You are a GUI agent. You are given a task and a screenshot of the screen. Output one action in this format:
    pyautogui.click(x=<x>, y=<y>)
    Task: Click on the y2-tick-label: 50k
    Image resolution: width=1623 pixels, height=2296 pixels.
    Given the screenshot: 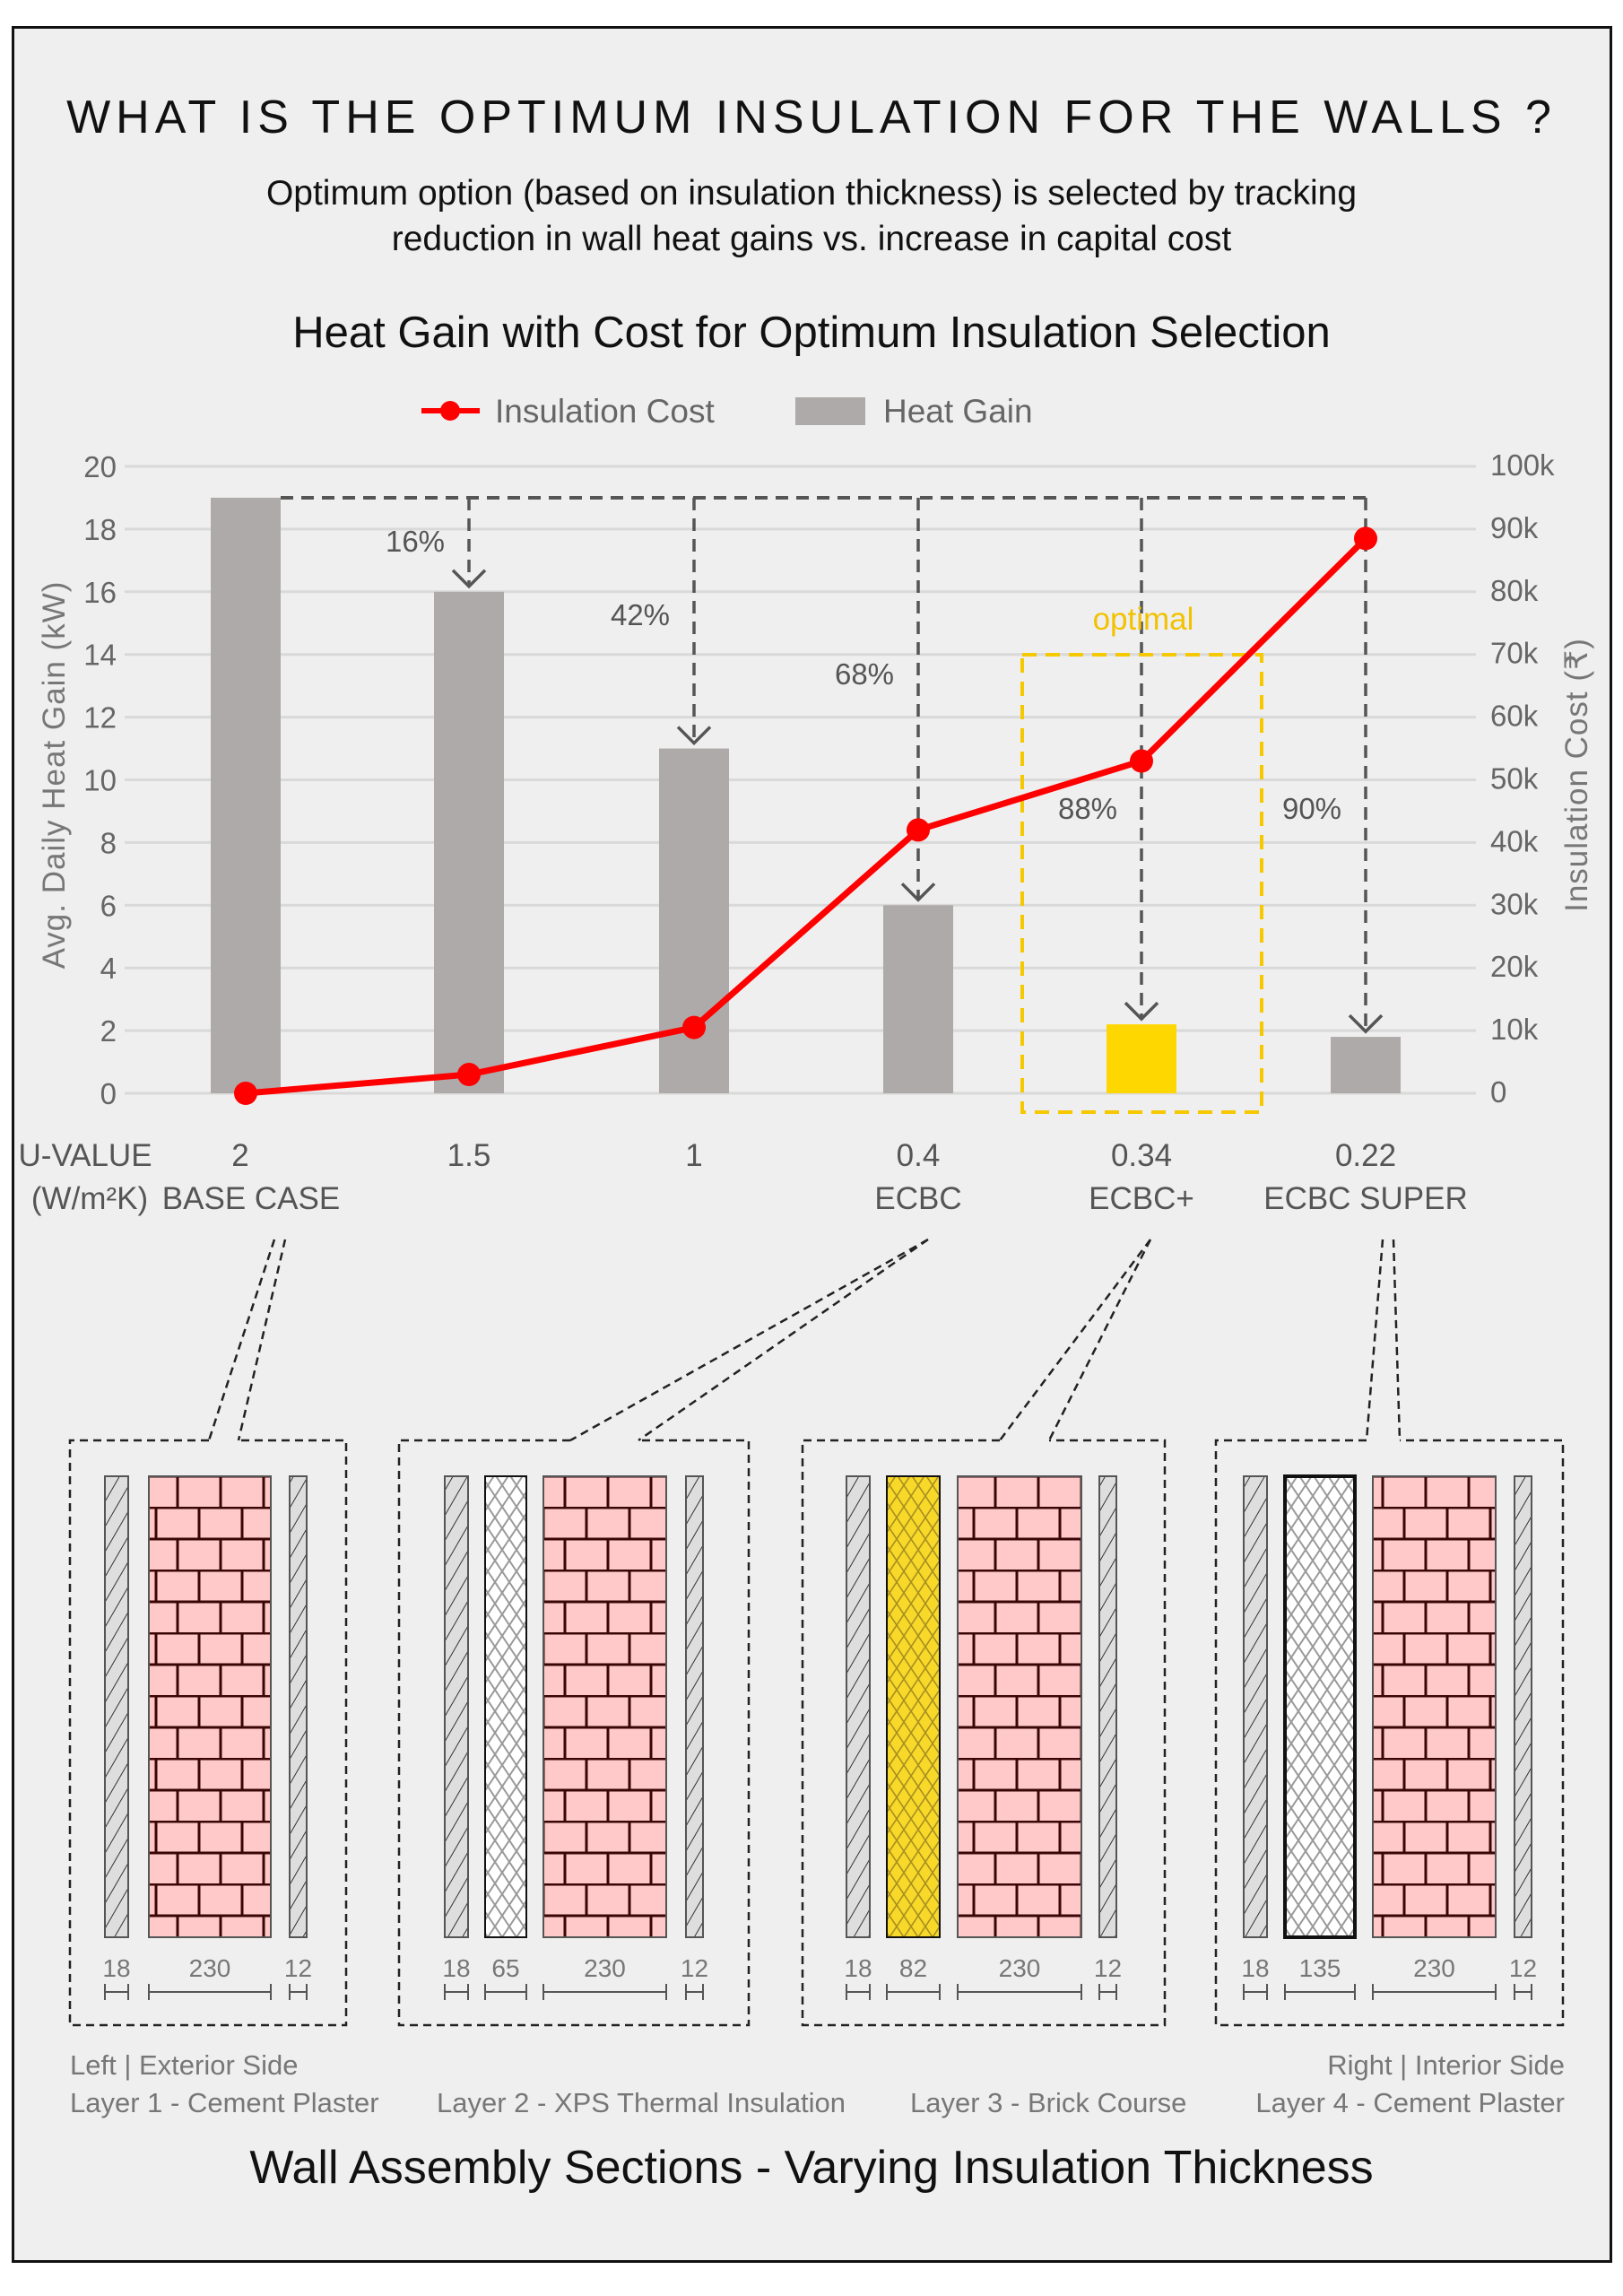 What is the action you would take?
    pyautogui.click(x=1514, y=779)
    